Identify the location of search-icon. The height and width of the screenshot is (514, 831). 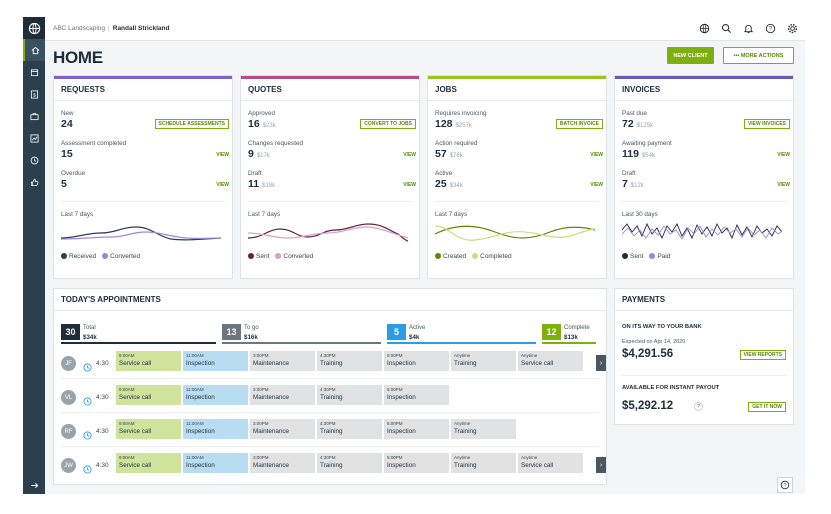
(726, 28).